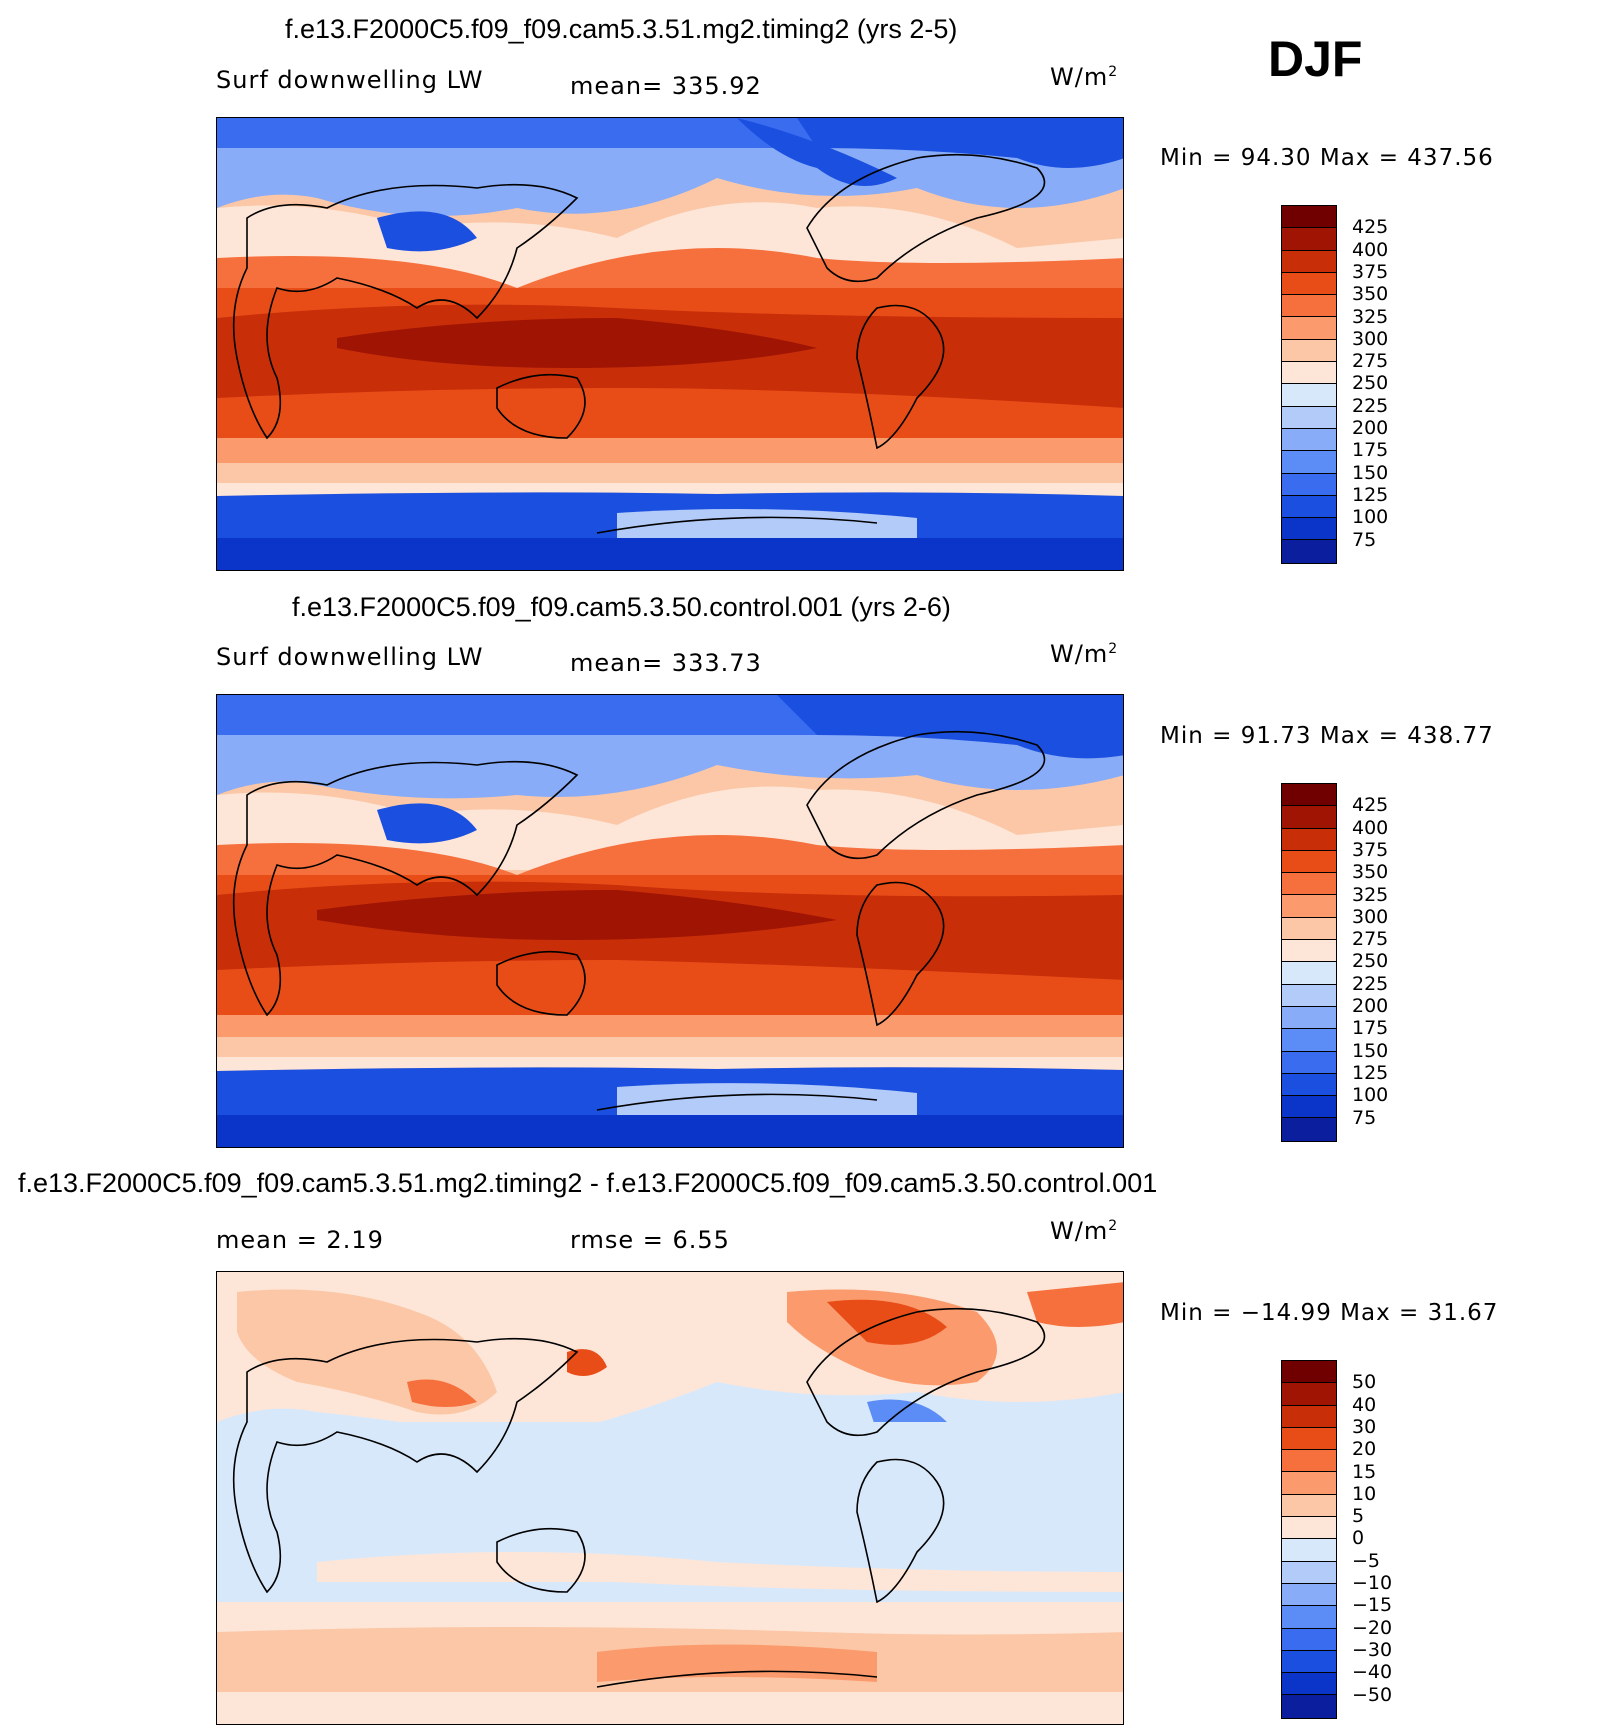 The image size is (1624, 1731). Describe the element at coordinates (1370, 939) in the screenshot. I see `colorbar-tick-label: 275` at that location.